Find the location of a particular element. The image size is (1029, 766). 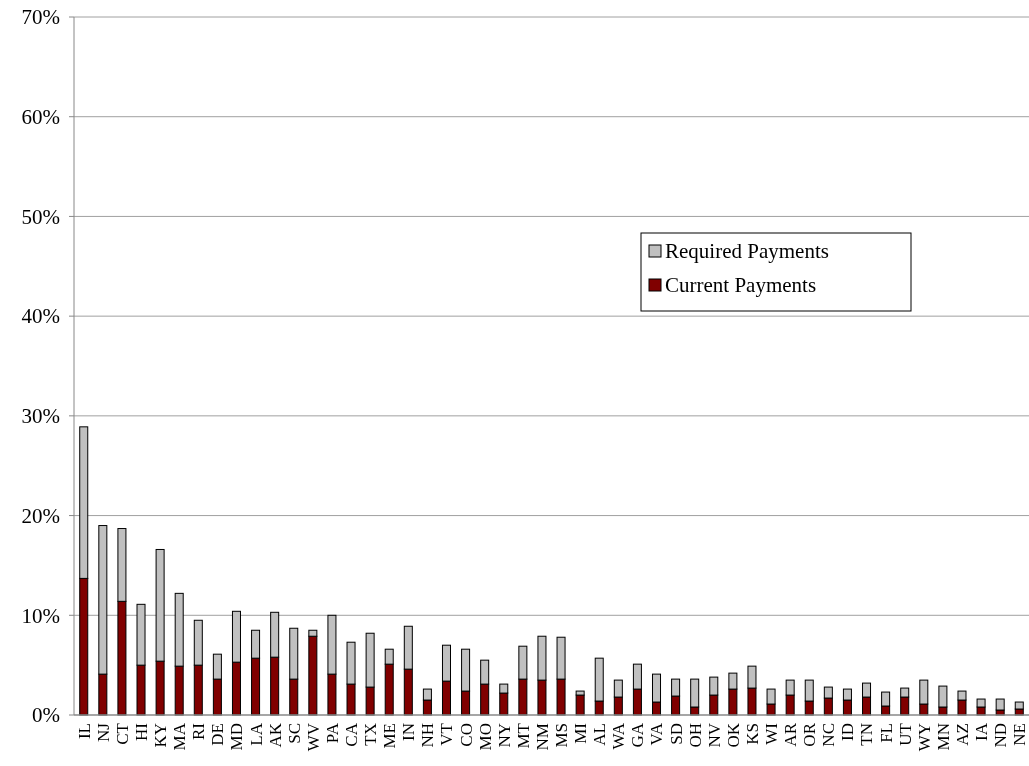

x-tick-label: OR is located at coordinates (810, 734).